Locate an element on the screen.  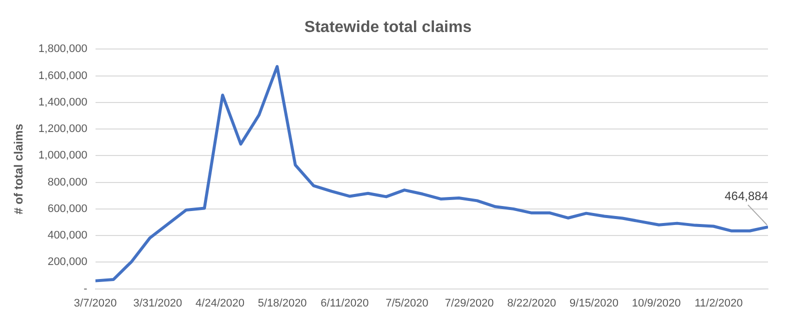
y-tick-label: 400,000 is located at coordinates (68, 236).